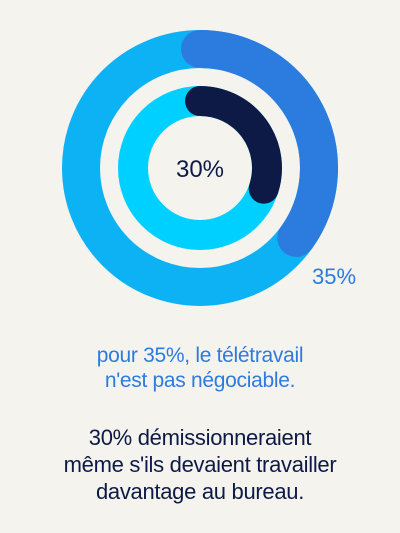 The width and height of the screenshot is (400, 533). I want to click on outer-ring-value-label: 35%, so click(334, 276).